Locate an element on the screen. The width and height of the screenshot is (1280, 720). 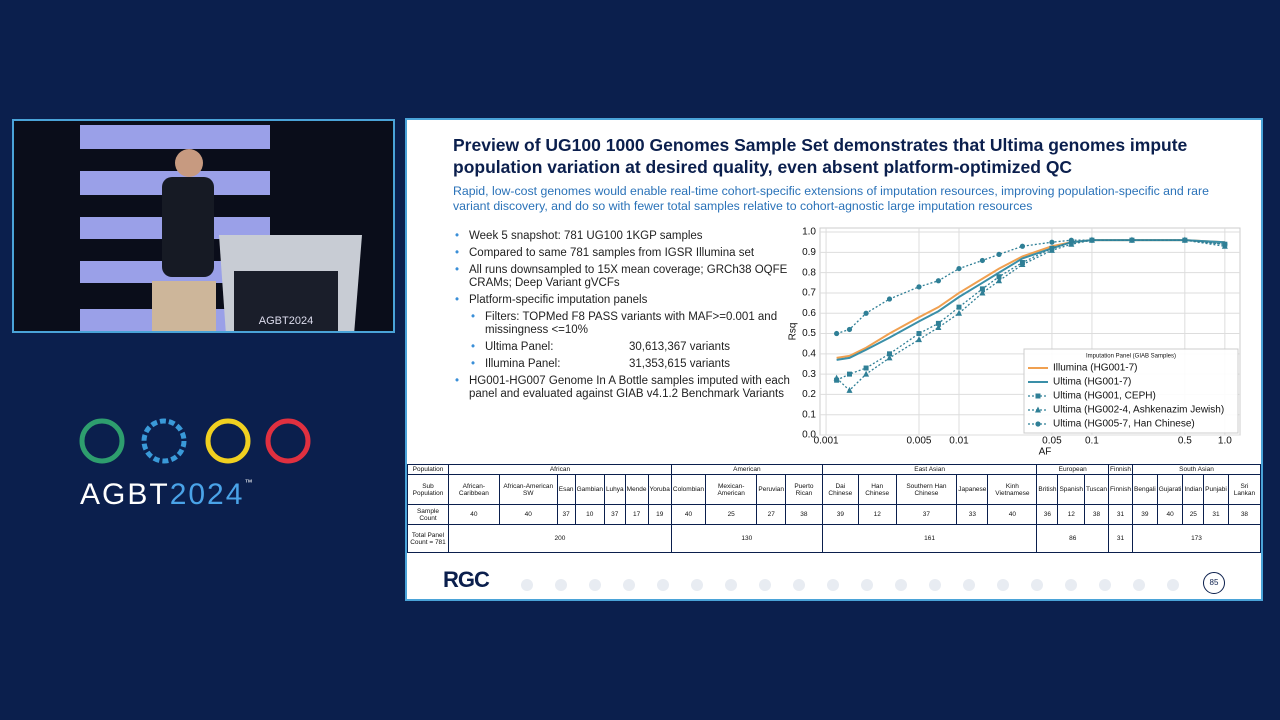
subpopulation: Kinh Vietnamese is located at coordinates (1012, 489).